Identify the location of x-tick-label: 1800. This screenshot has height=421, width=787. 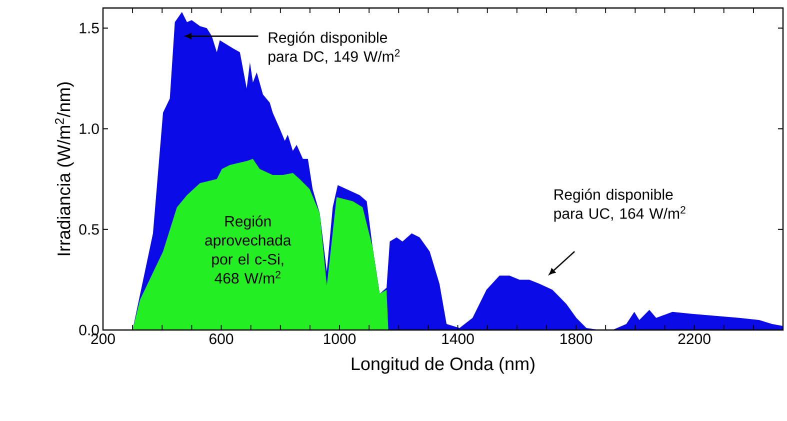
(576, 339).